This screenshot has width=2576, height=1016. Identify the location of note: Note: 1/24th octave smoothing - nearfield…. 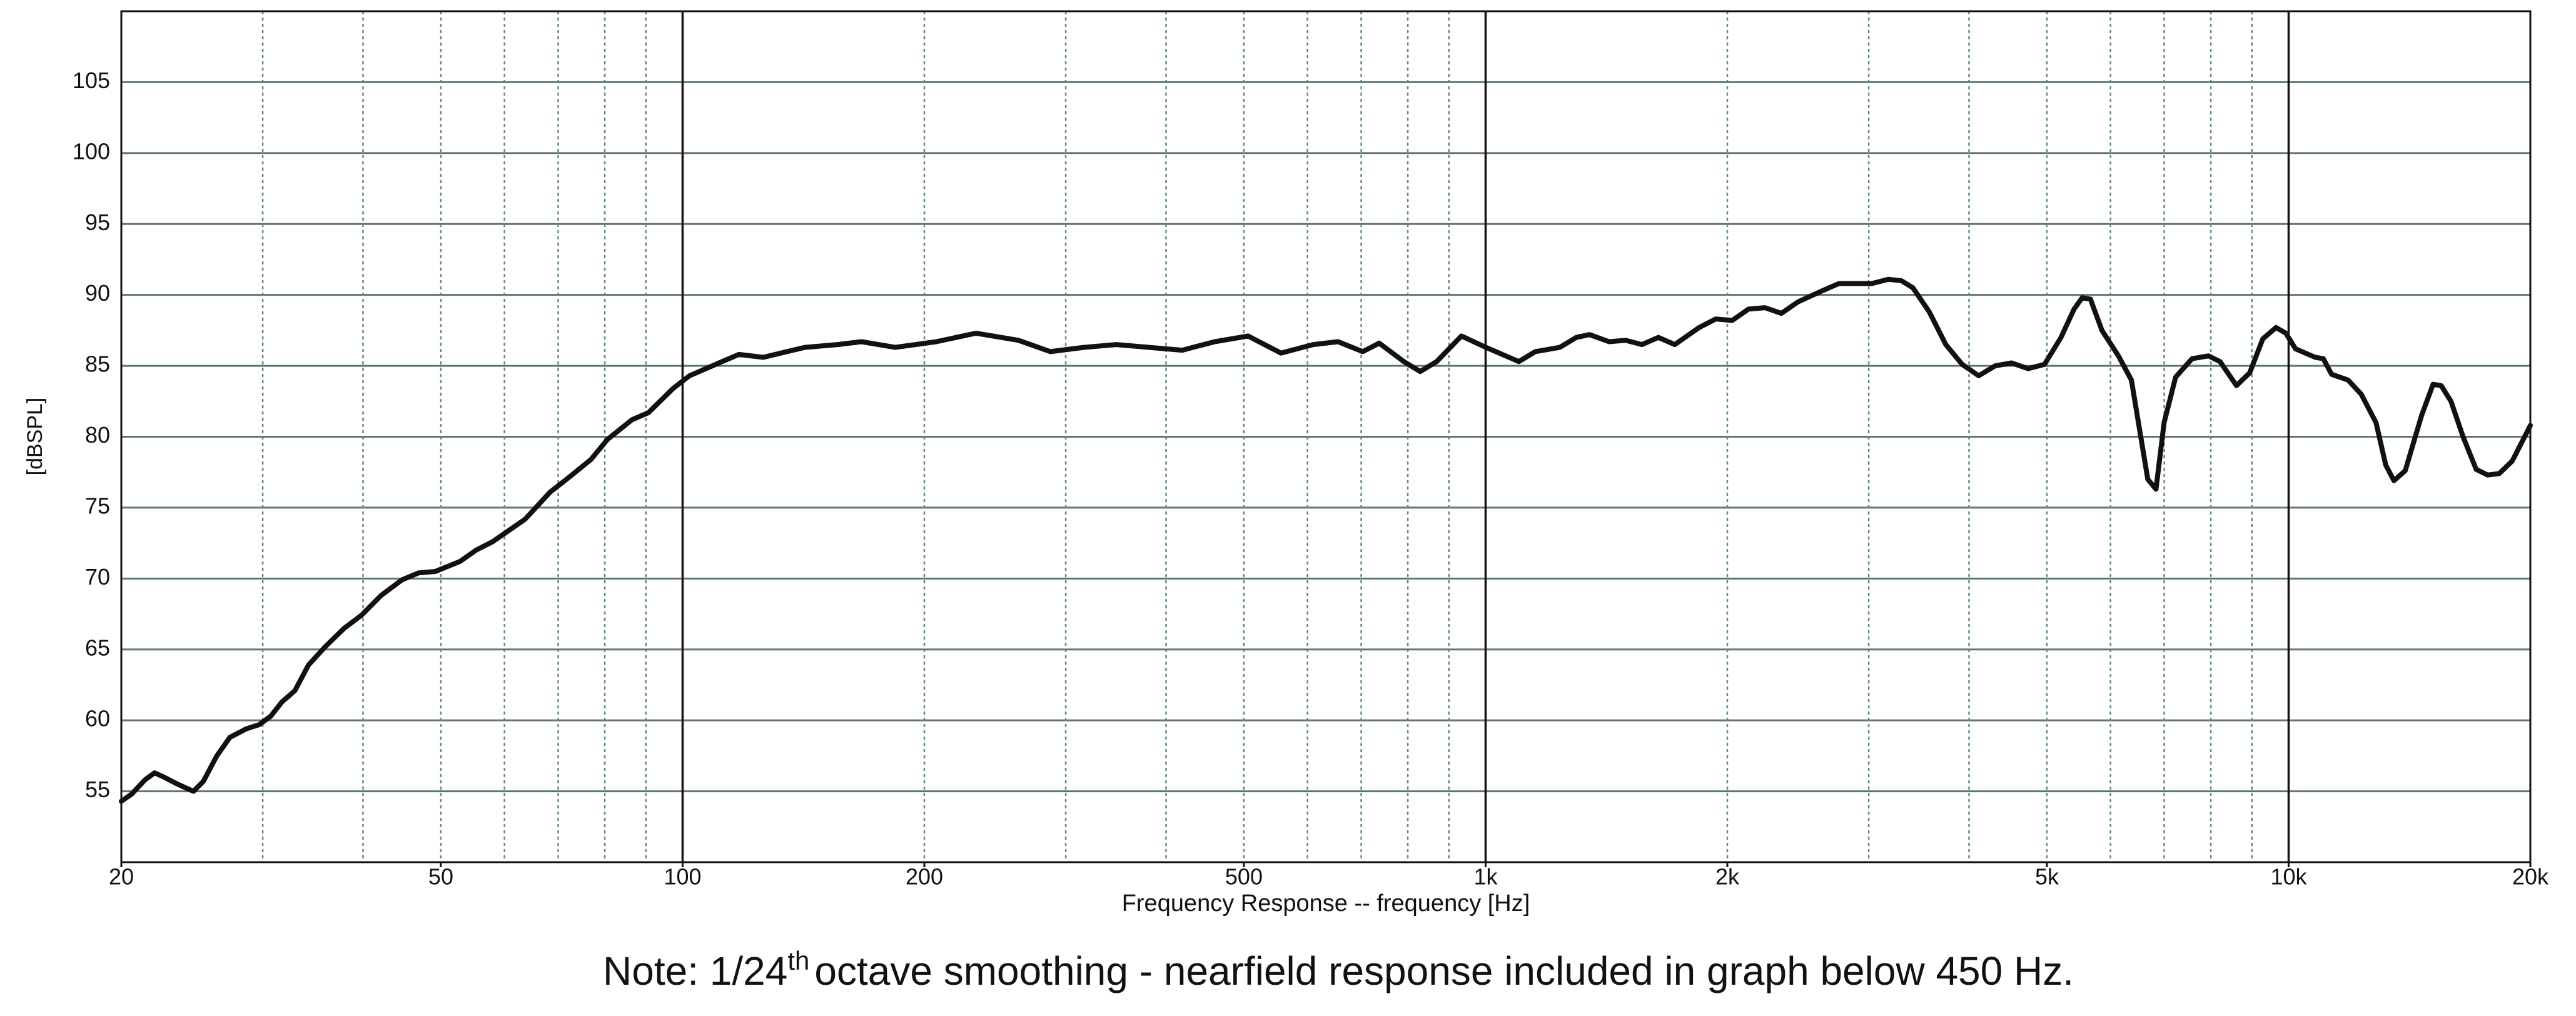
(1338, 970).